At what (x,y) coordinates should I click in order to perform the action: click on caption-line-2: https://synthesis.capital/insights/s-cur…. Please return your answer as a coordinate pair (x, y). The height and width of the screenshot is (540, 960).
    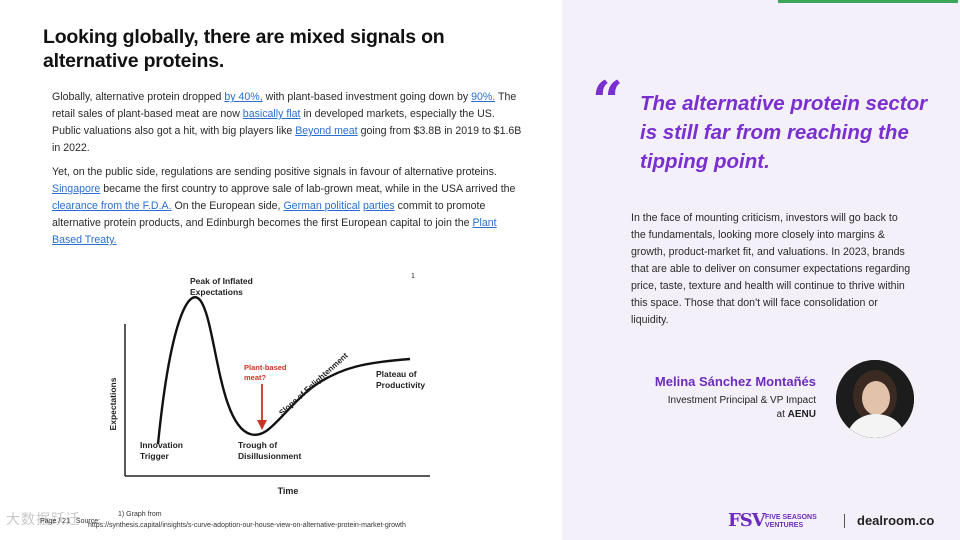
    Looking at the image, I should click on (247, 525).